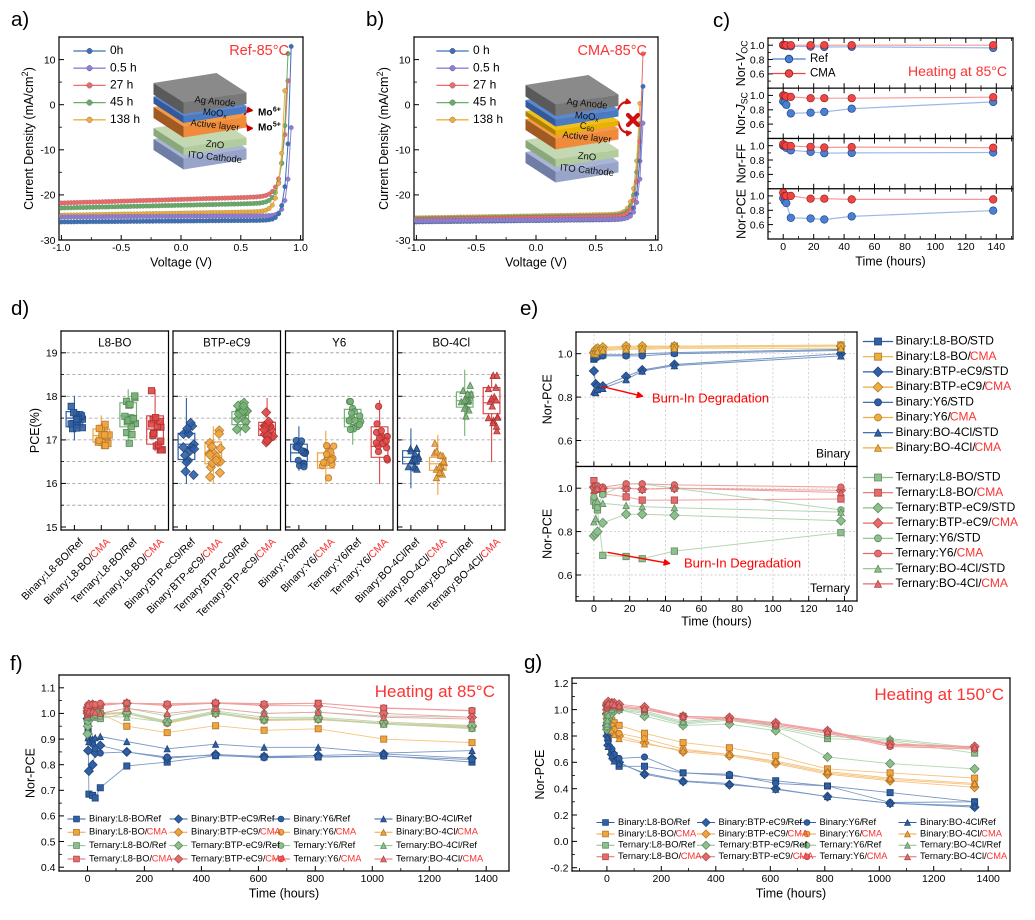  Describe the element at coordinates (484, 85) in the screenshot. I see `svg-text: 27 h` at that location.